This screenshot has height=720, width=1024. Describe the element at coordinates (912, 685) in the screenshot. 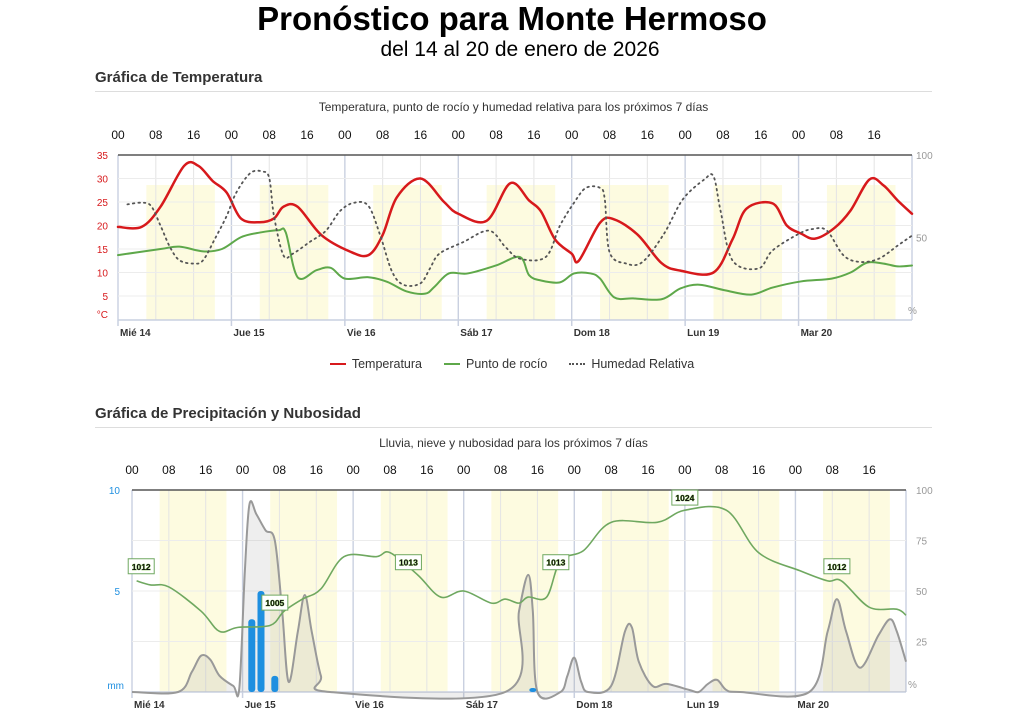

I see `y2-axis-unit: %` at that location.